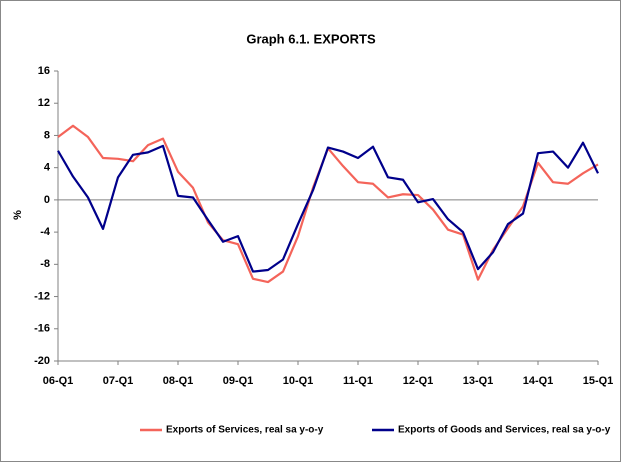 The width and height of the screenshot is (621, 462). What do you see at coordinates (118, 381) in the screenshot?
I see `x-tick-label: 07-Q1` at bounding box center [118, 381].